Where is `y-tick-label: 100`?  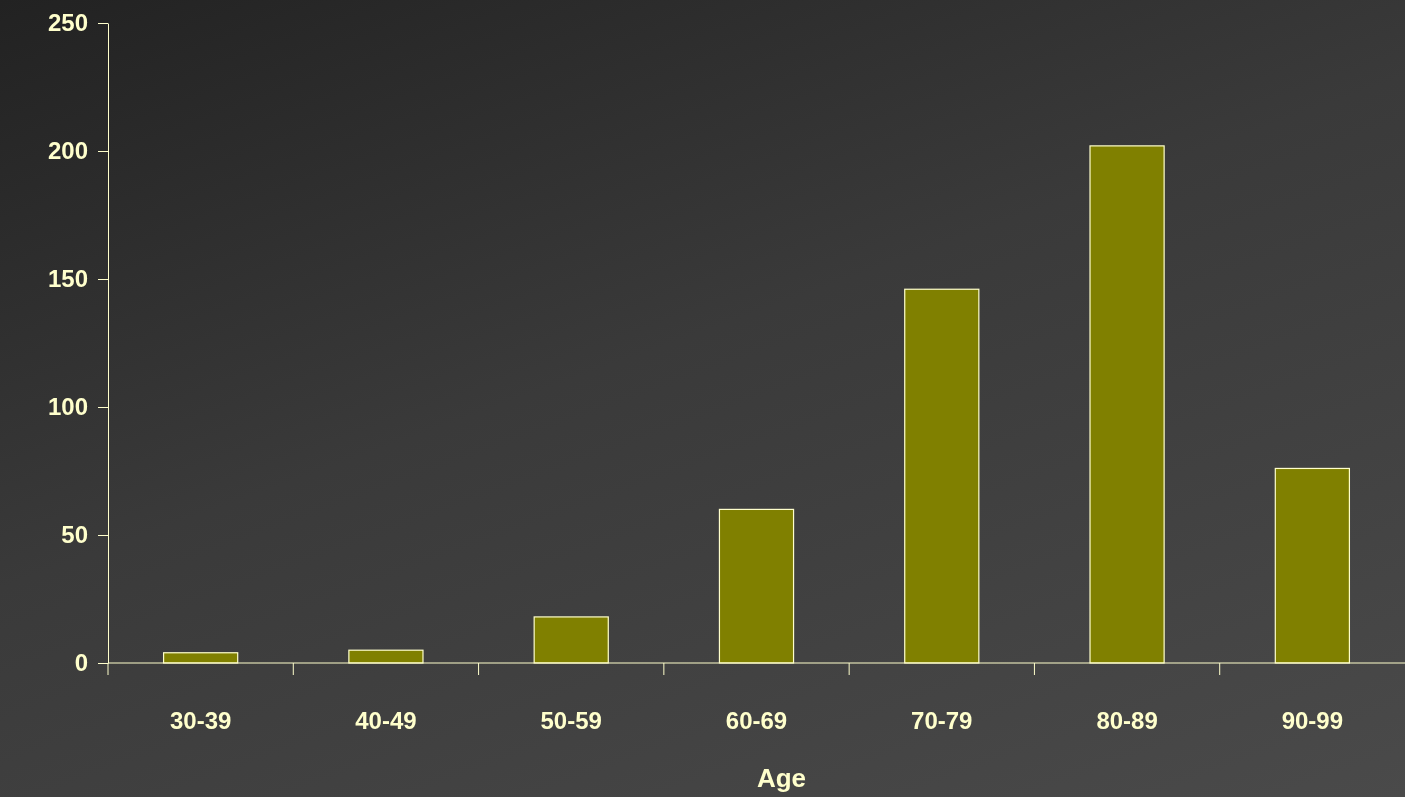
y-tick-label: 100 is located at coordinates (67, 407).